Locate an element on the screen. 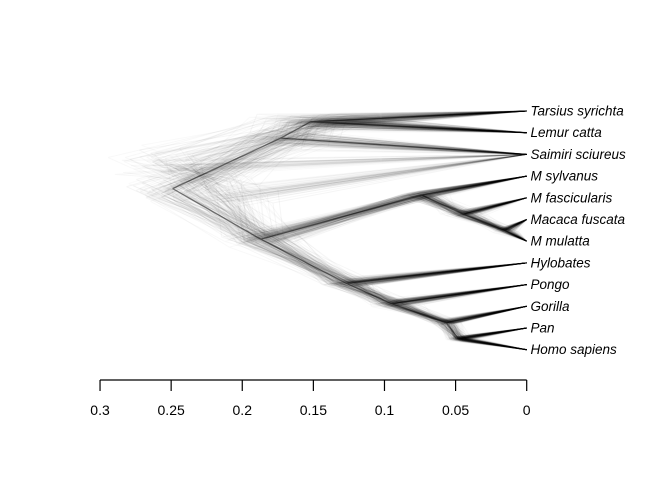  tip-label-m-sylvanus: M sylvanus is located at coordinates (565, 176).